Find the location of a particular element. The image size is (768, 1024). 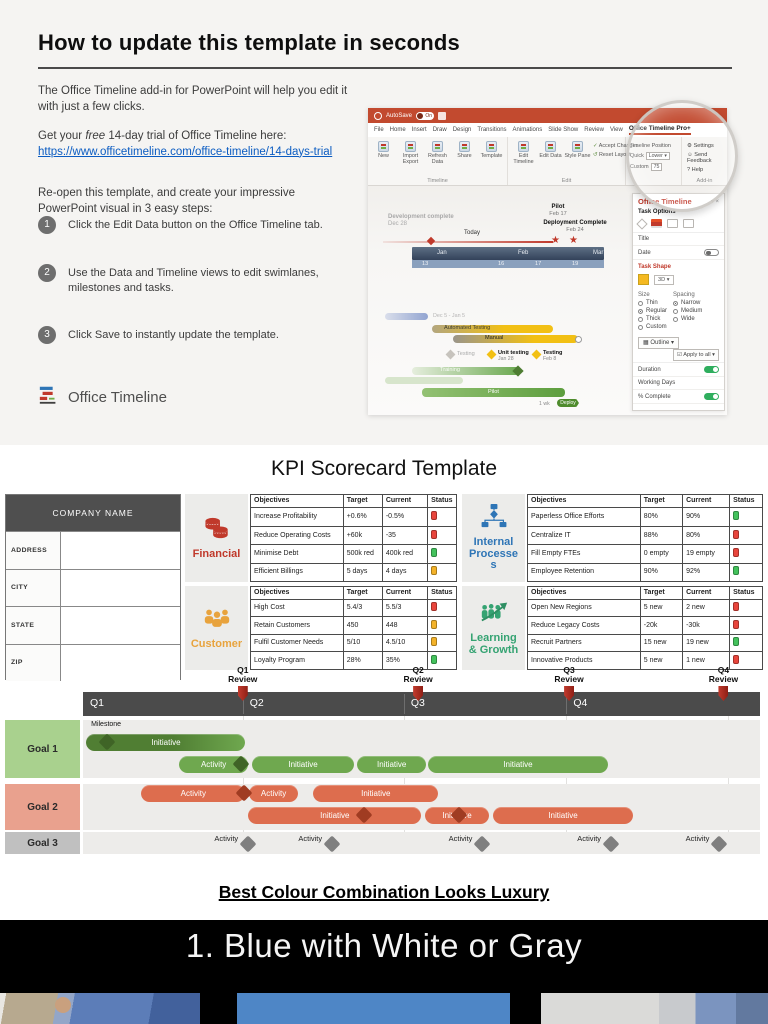

current-cell: 90% is located at coordinates (706, 517).